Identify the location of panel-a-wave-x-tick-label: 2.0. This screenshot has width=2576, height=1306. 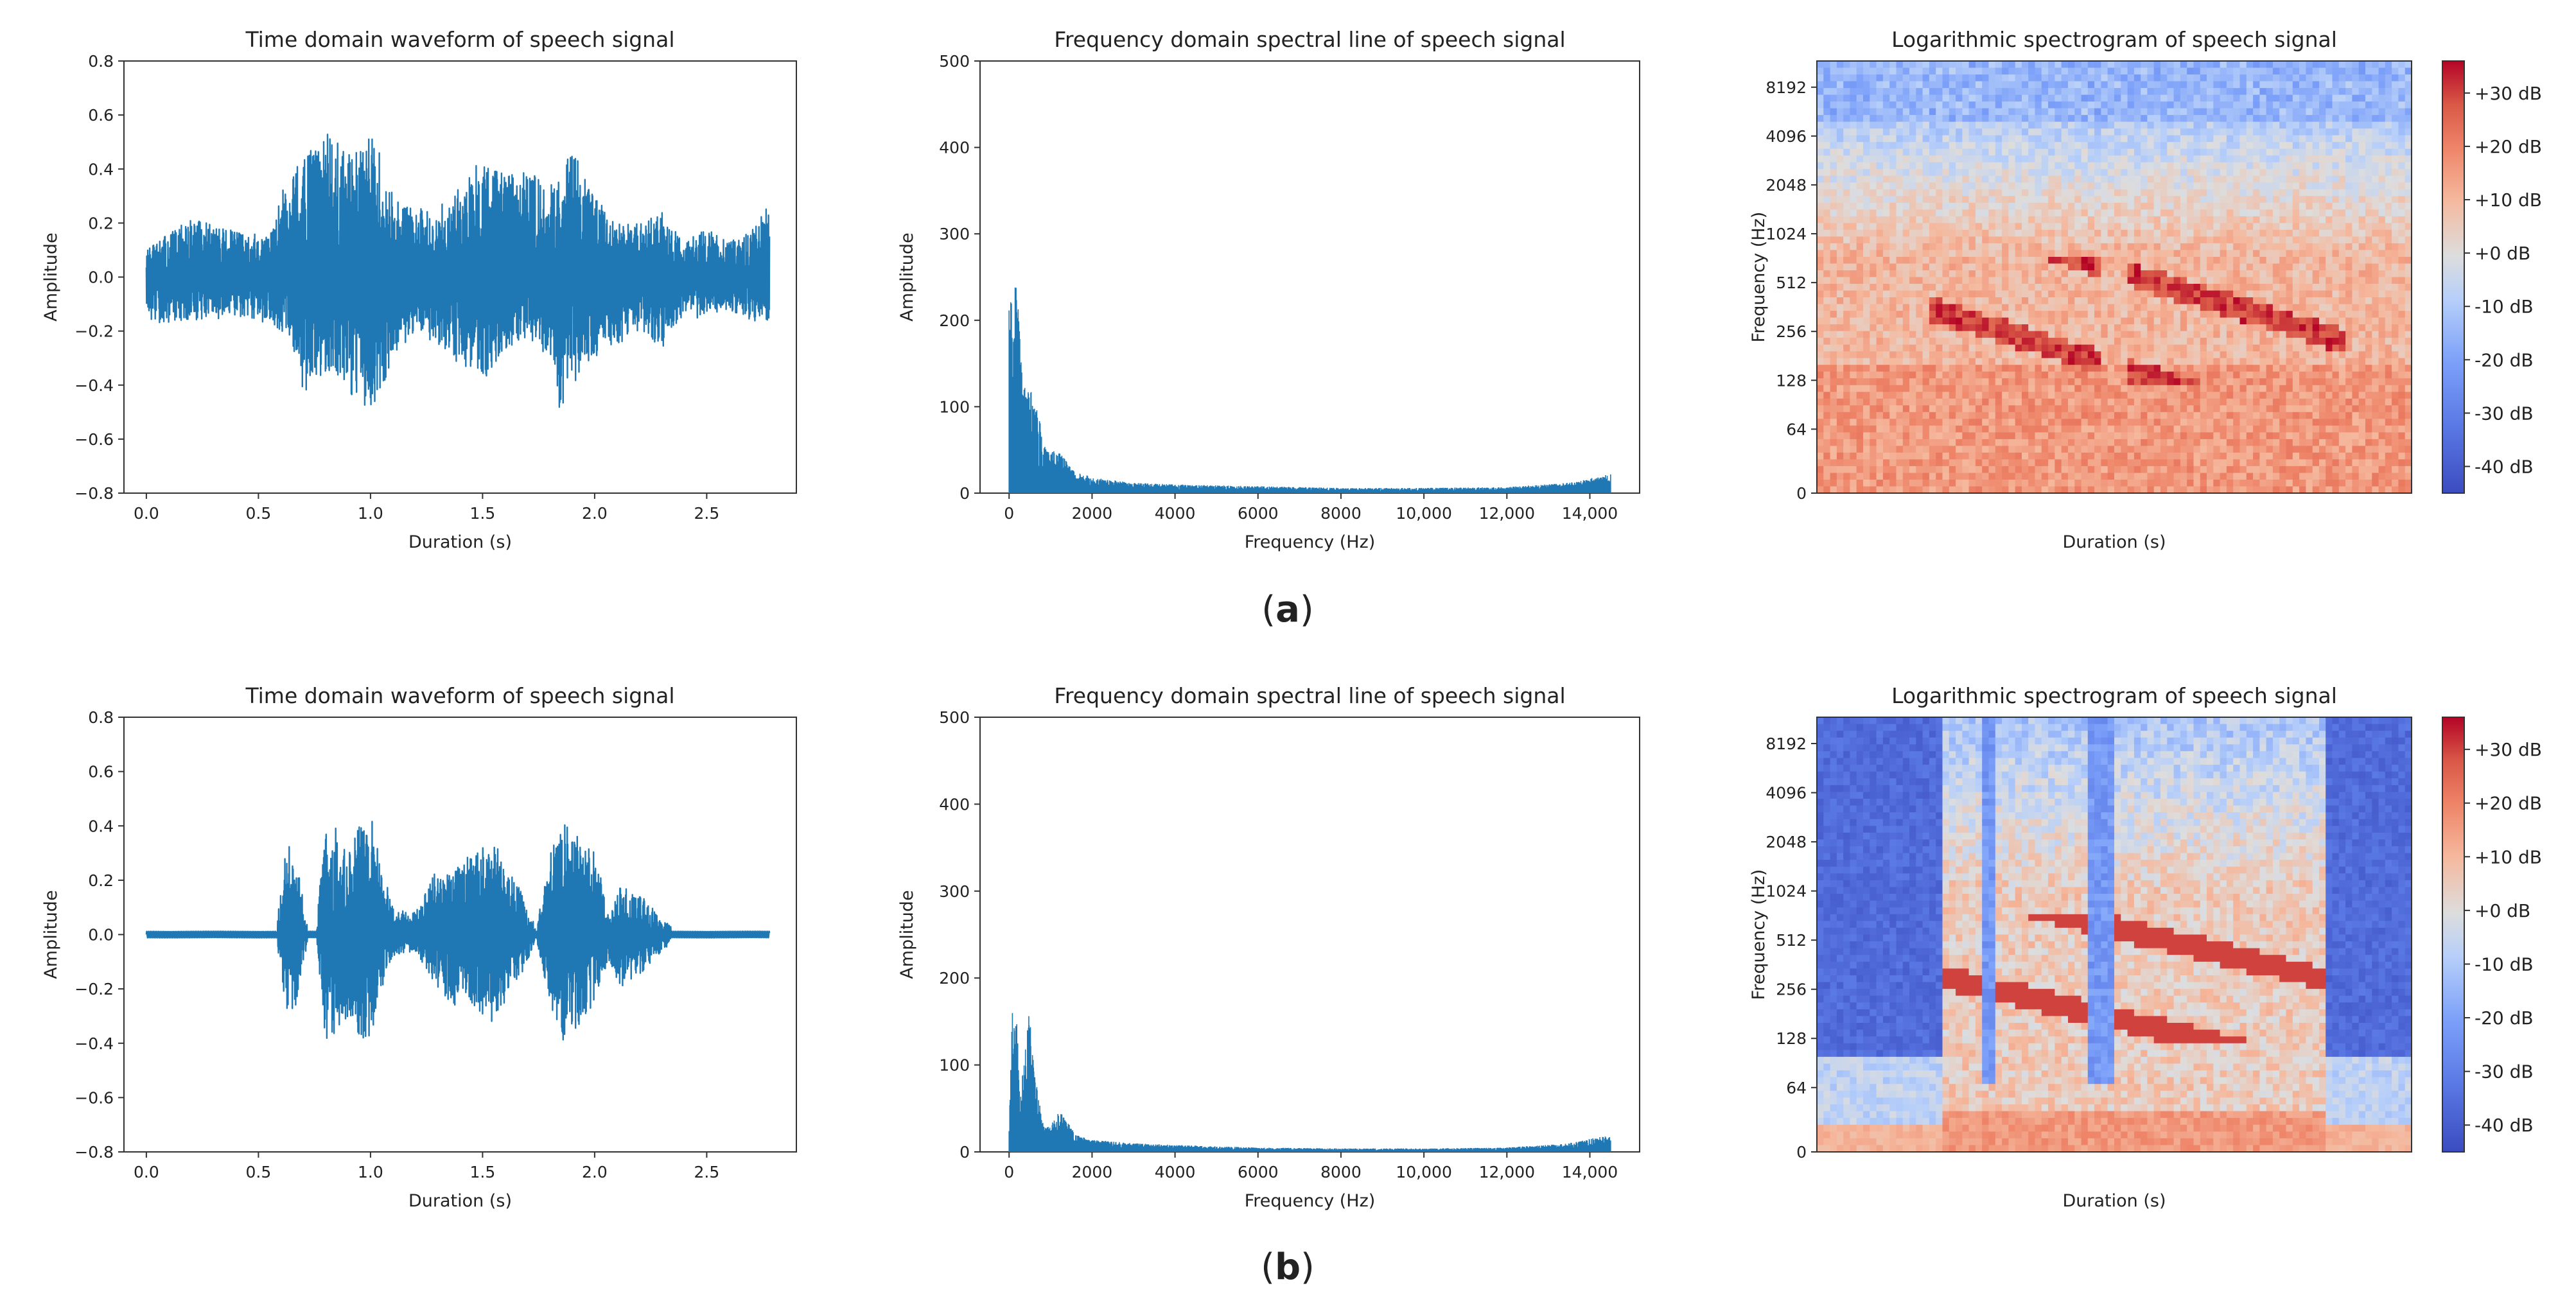
(595, 513).